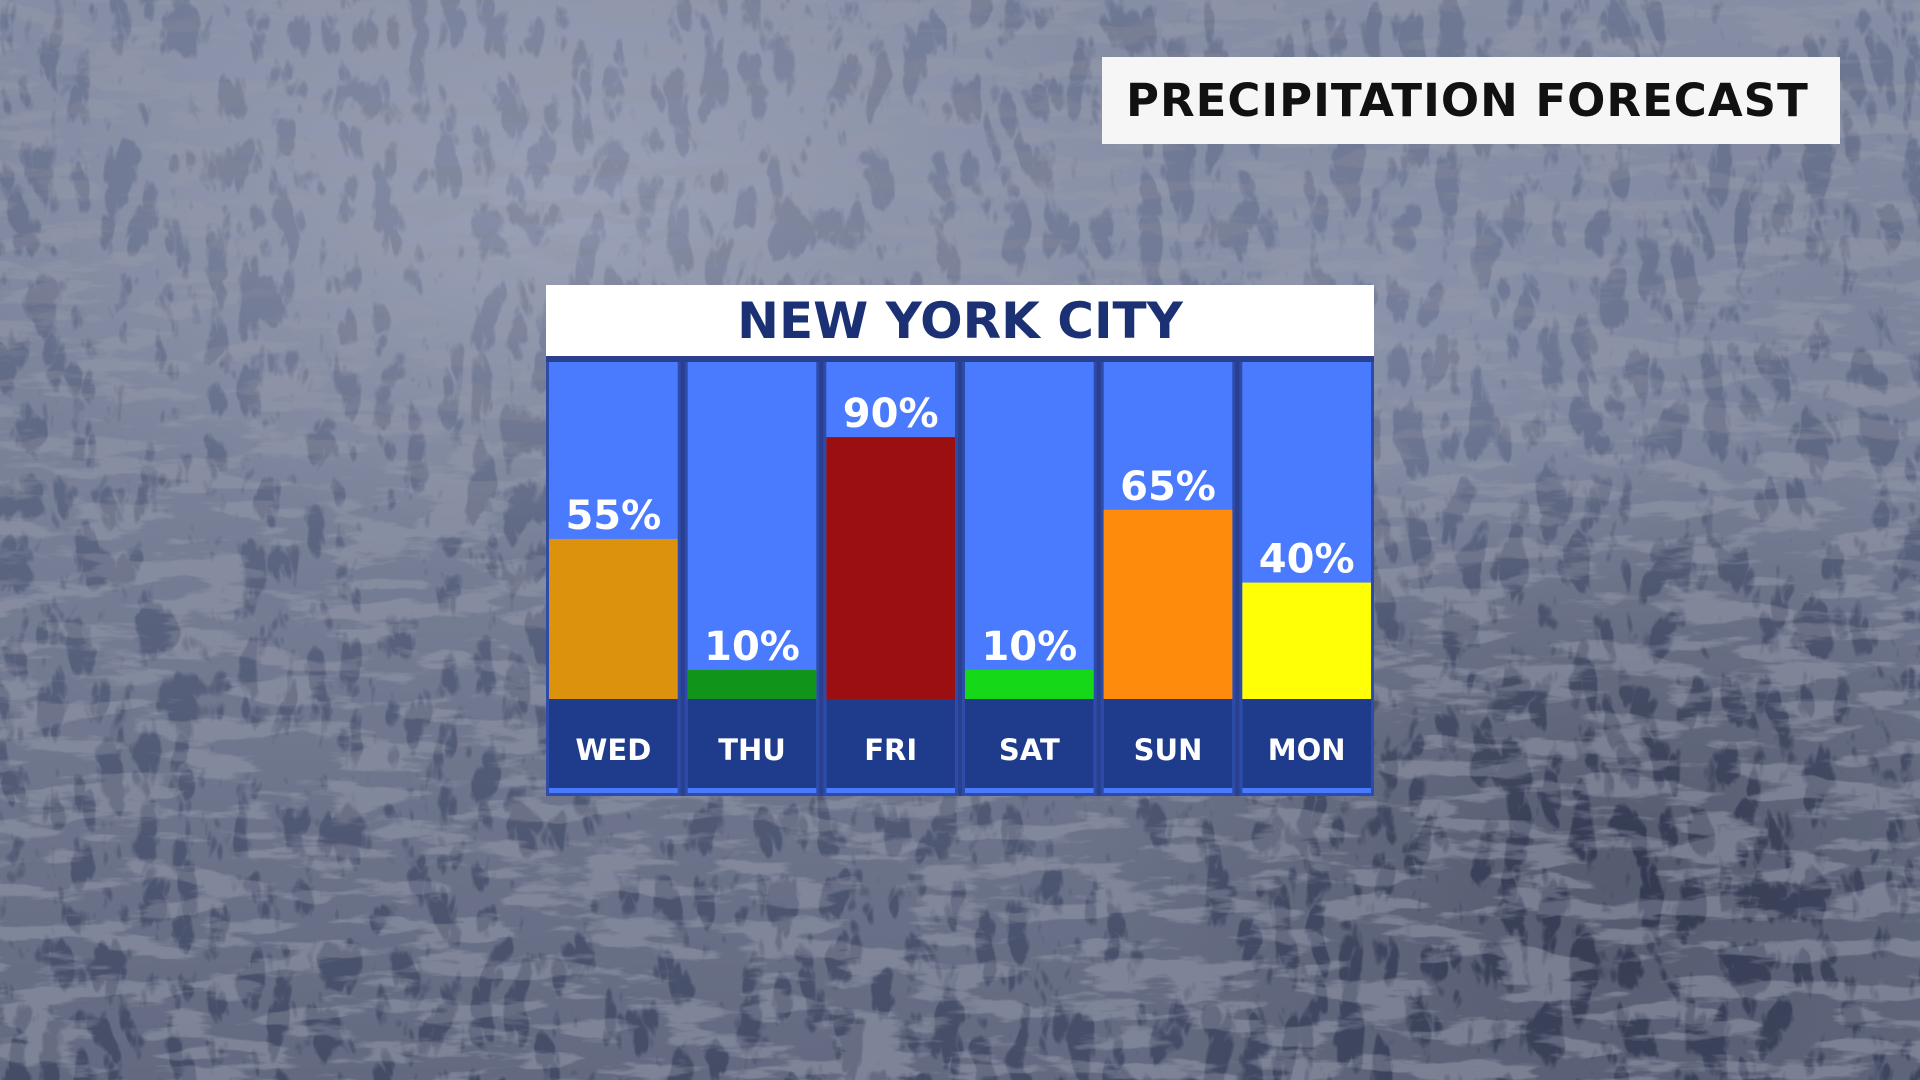  What do you see at coordinates (752, 750) in the screenshot?
I see `day-label-thu: THU` at bounding box center [752, 750].